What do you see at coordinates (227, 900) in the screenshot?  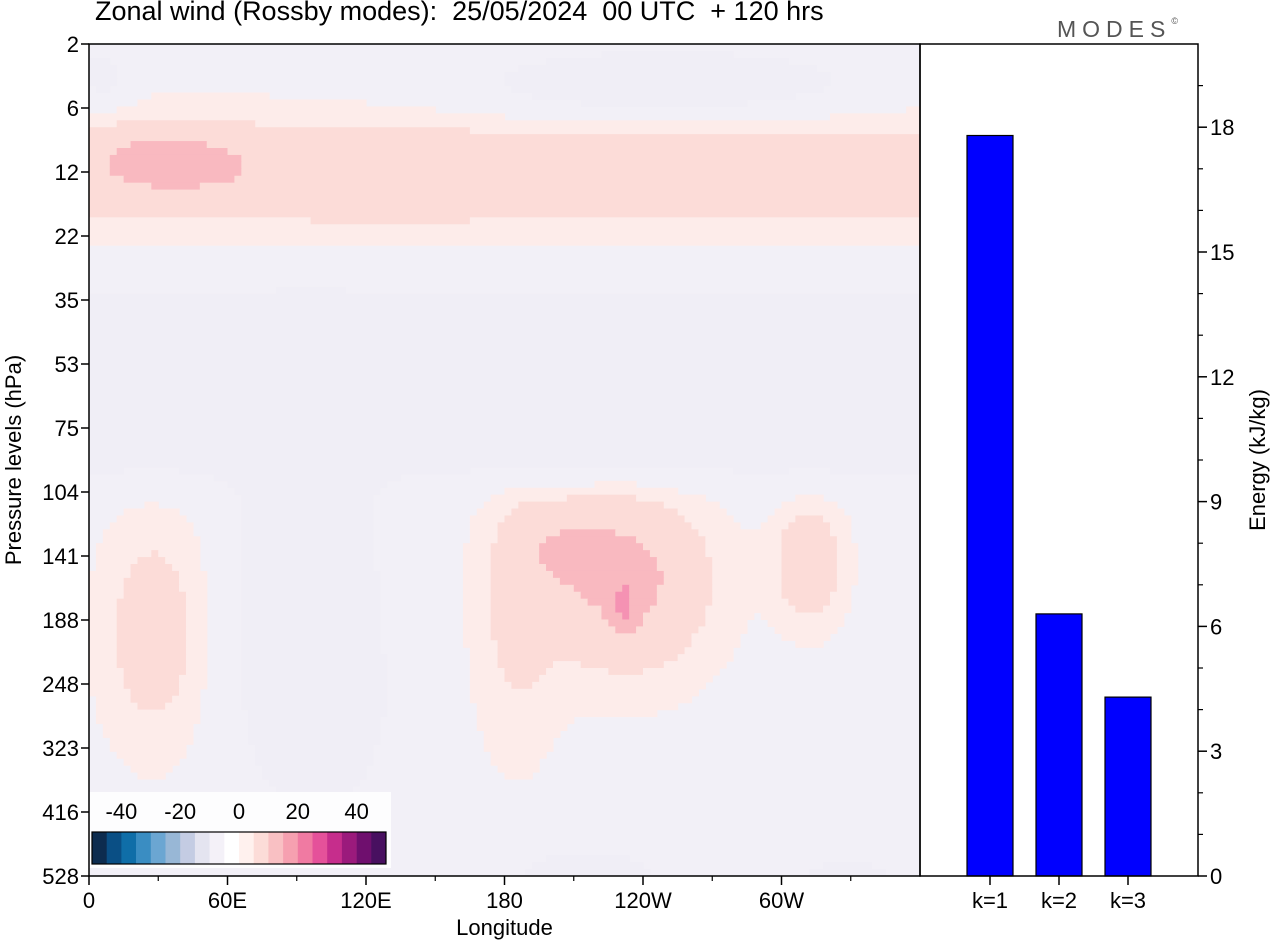 I see `x-tick-label: 60E` at bounding box center [227, 900].